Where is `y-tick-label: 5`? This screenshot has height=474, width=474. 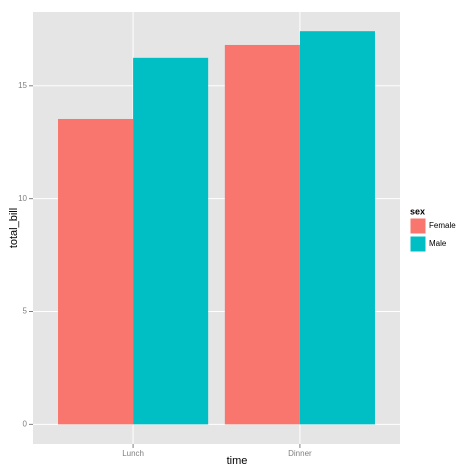
y-tick-label: 5 is located at coordinates (25, 311).